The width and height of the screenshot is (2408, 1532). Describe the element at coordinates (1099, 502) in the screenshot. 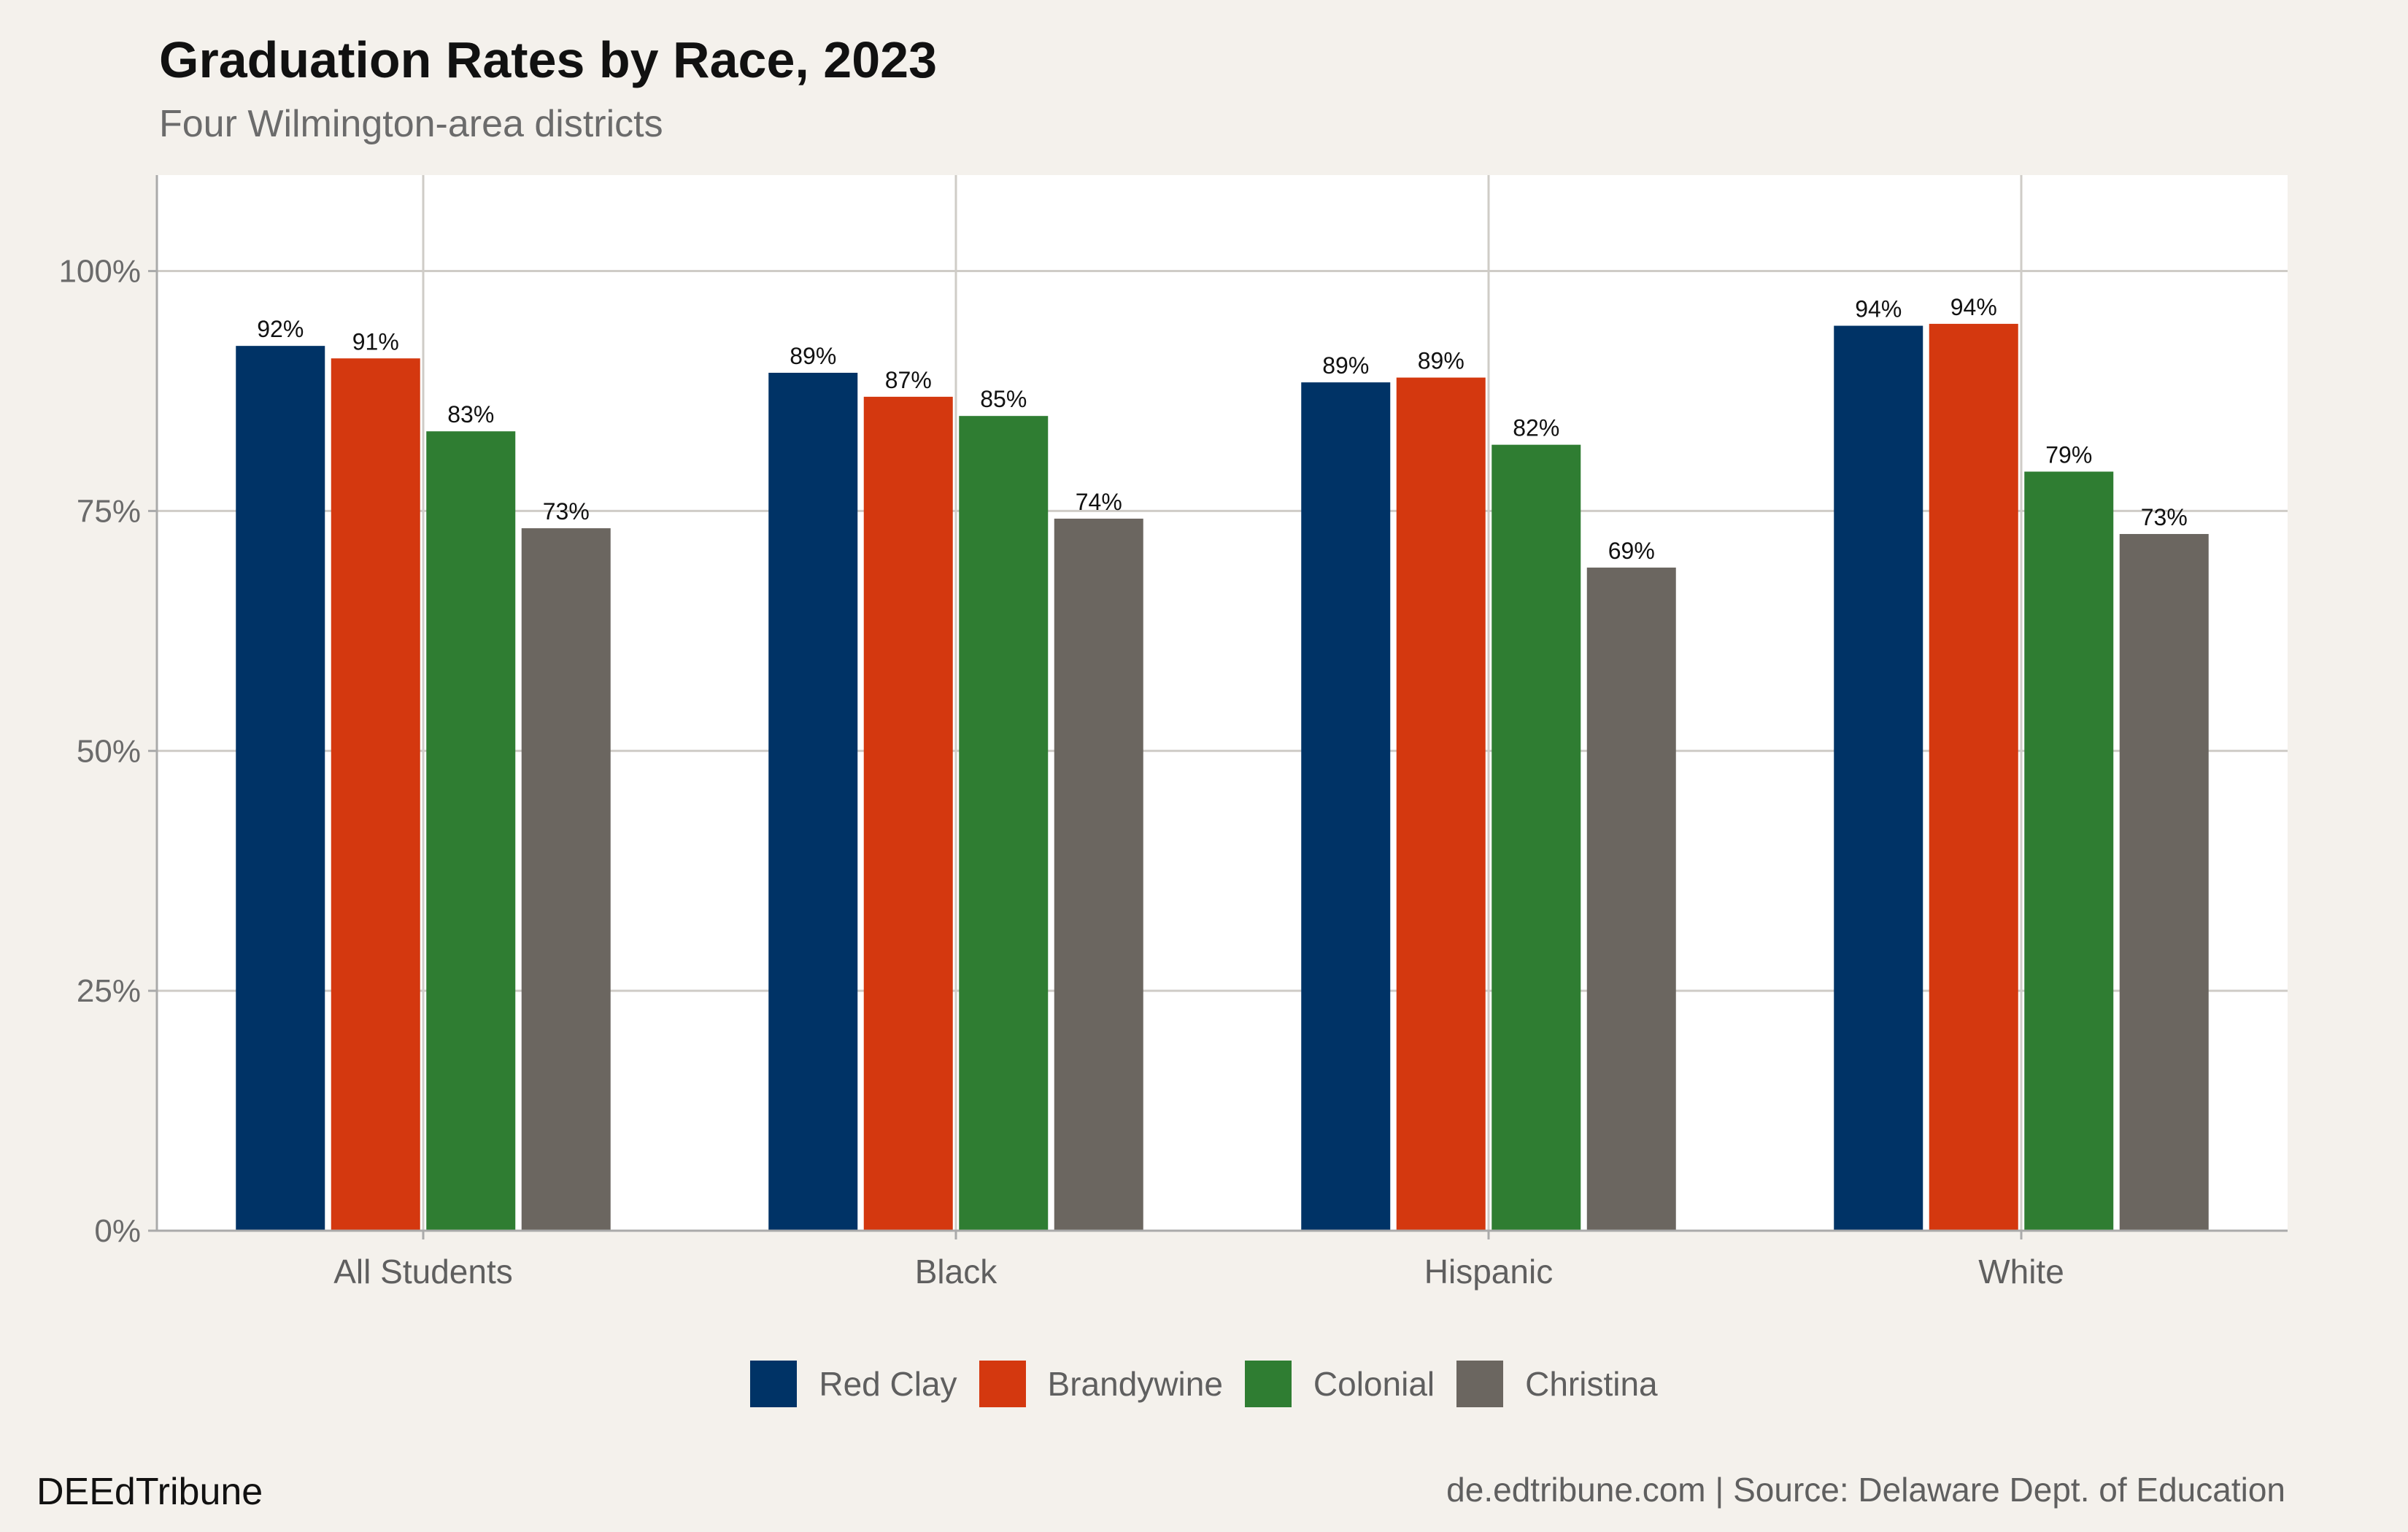

I see `bar-value-label: 74%` at that location.